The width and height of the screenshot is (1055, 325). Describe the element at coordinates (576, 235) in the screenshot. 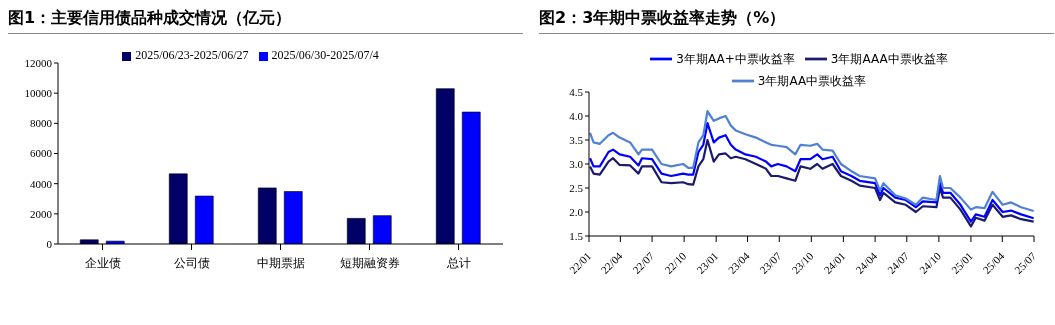

I see `y-tick-label: 1.5` at that location.